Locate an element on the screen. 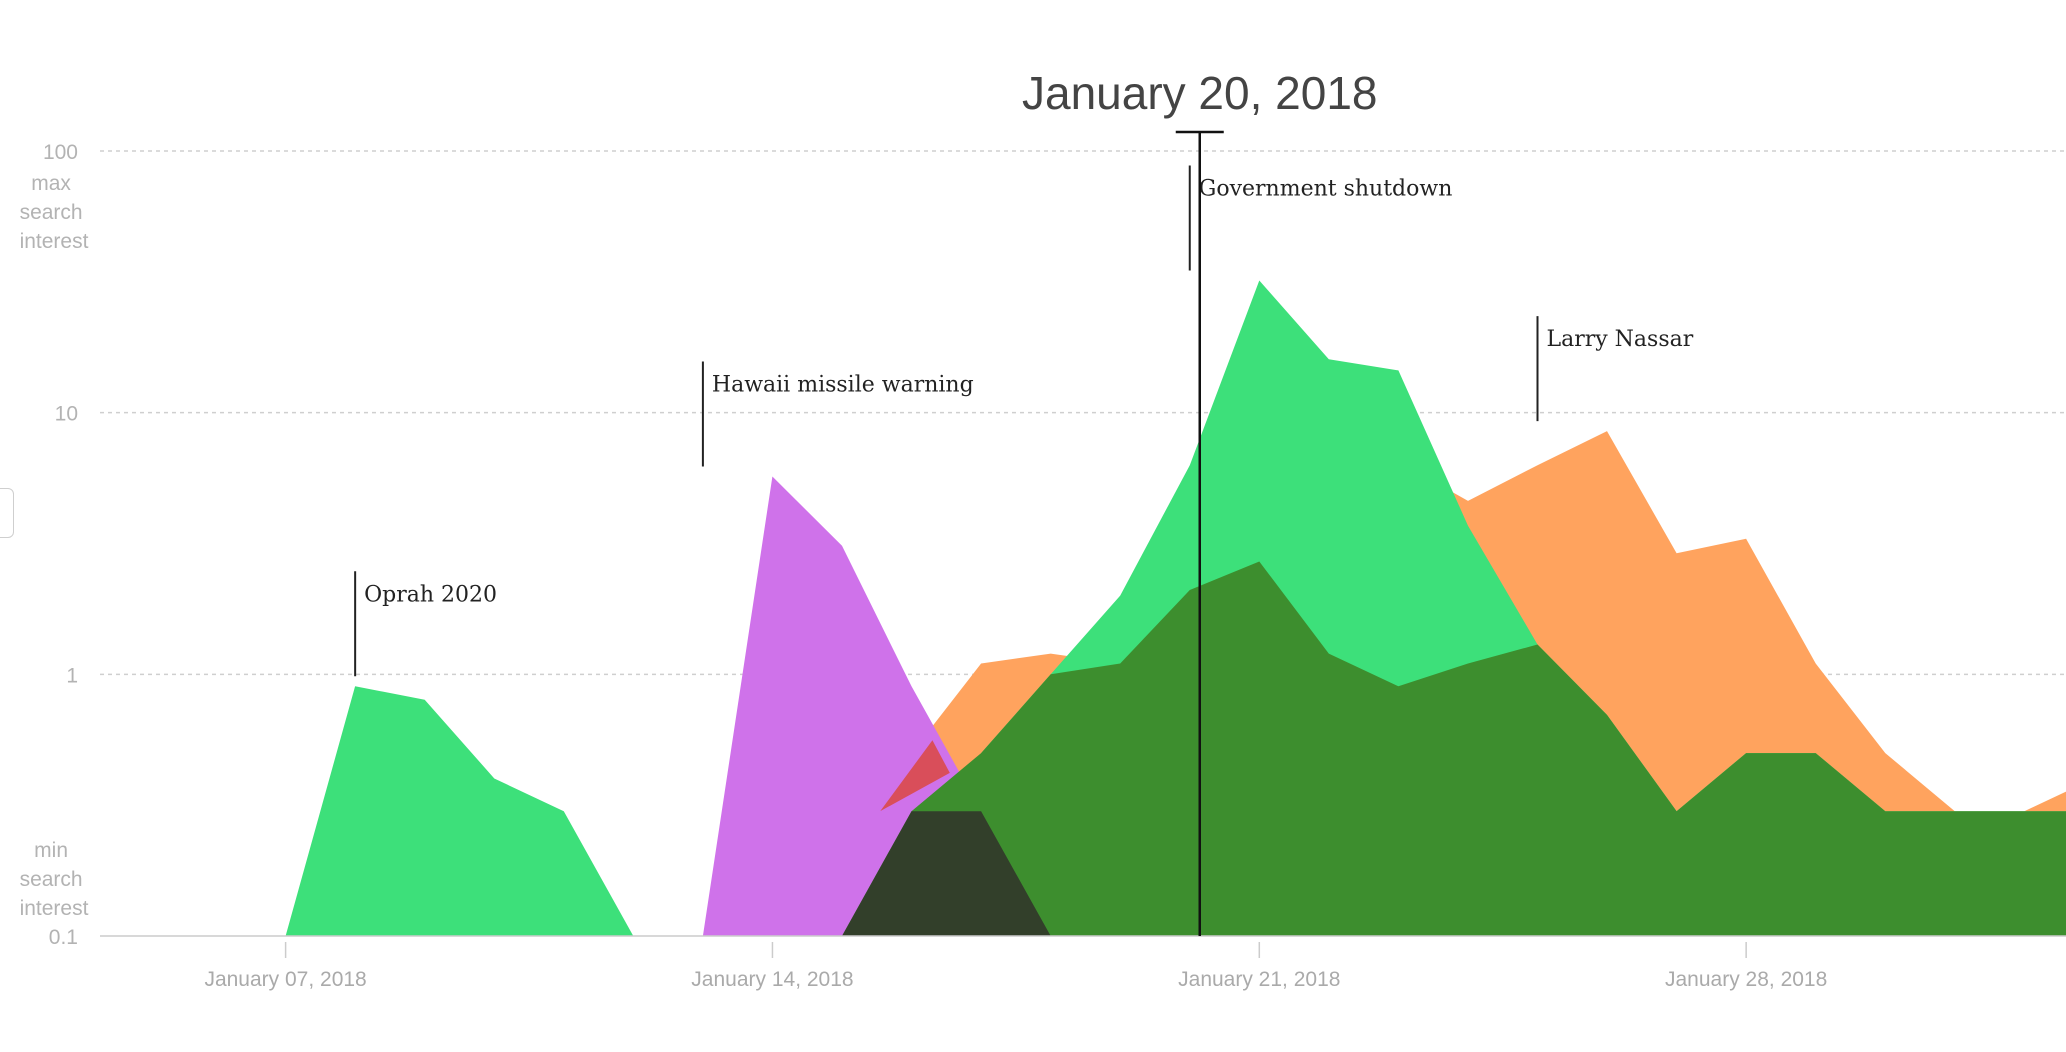  y-min-label-line-2: search is located at coordinates (51, 879).